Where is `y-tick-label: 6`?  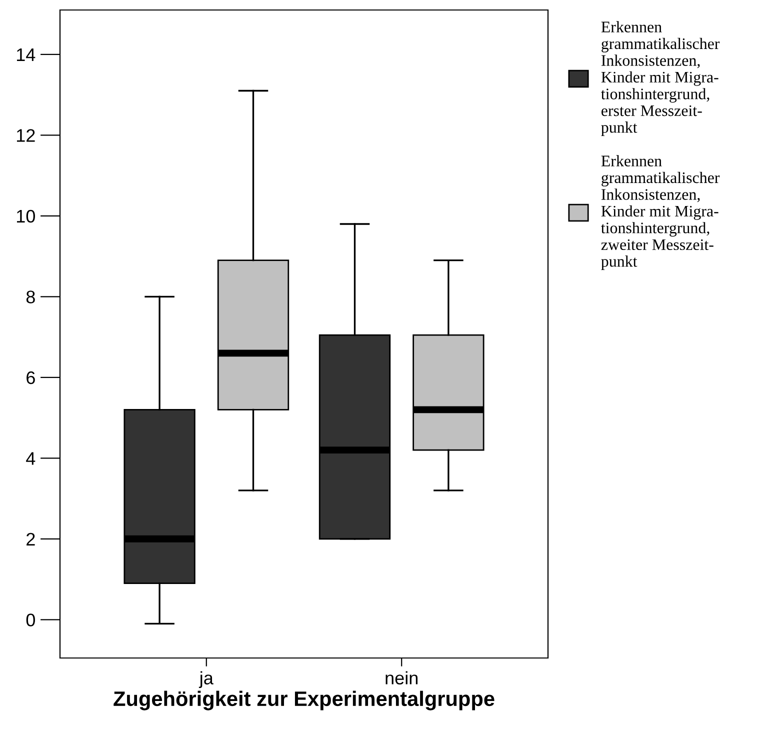 y-tick-label: 6 is located at coordinates (30, 377).